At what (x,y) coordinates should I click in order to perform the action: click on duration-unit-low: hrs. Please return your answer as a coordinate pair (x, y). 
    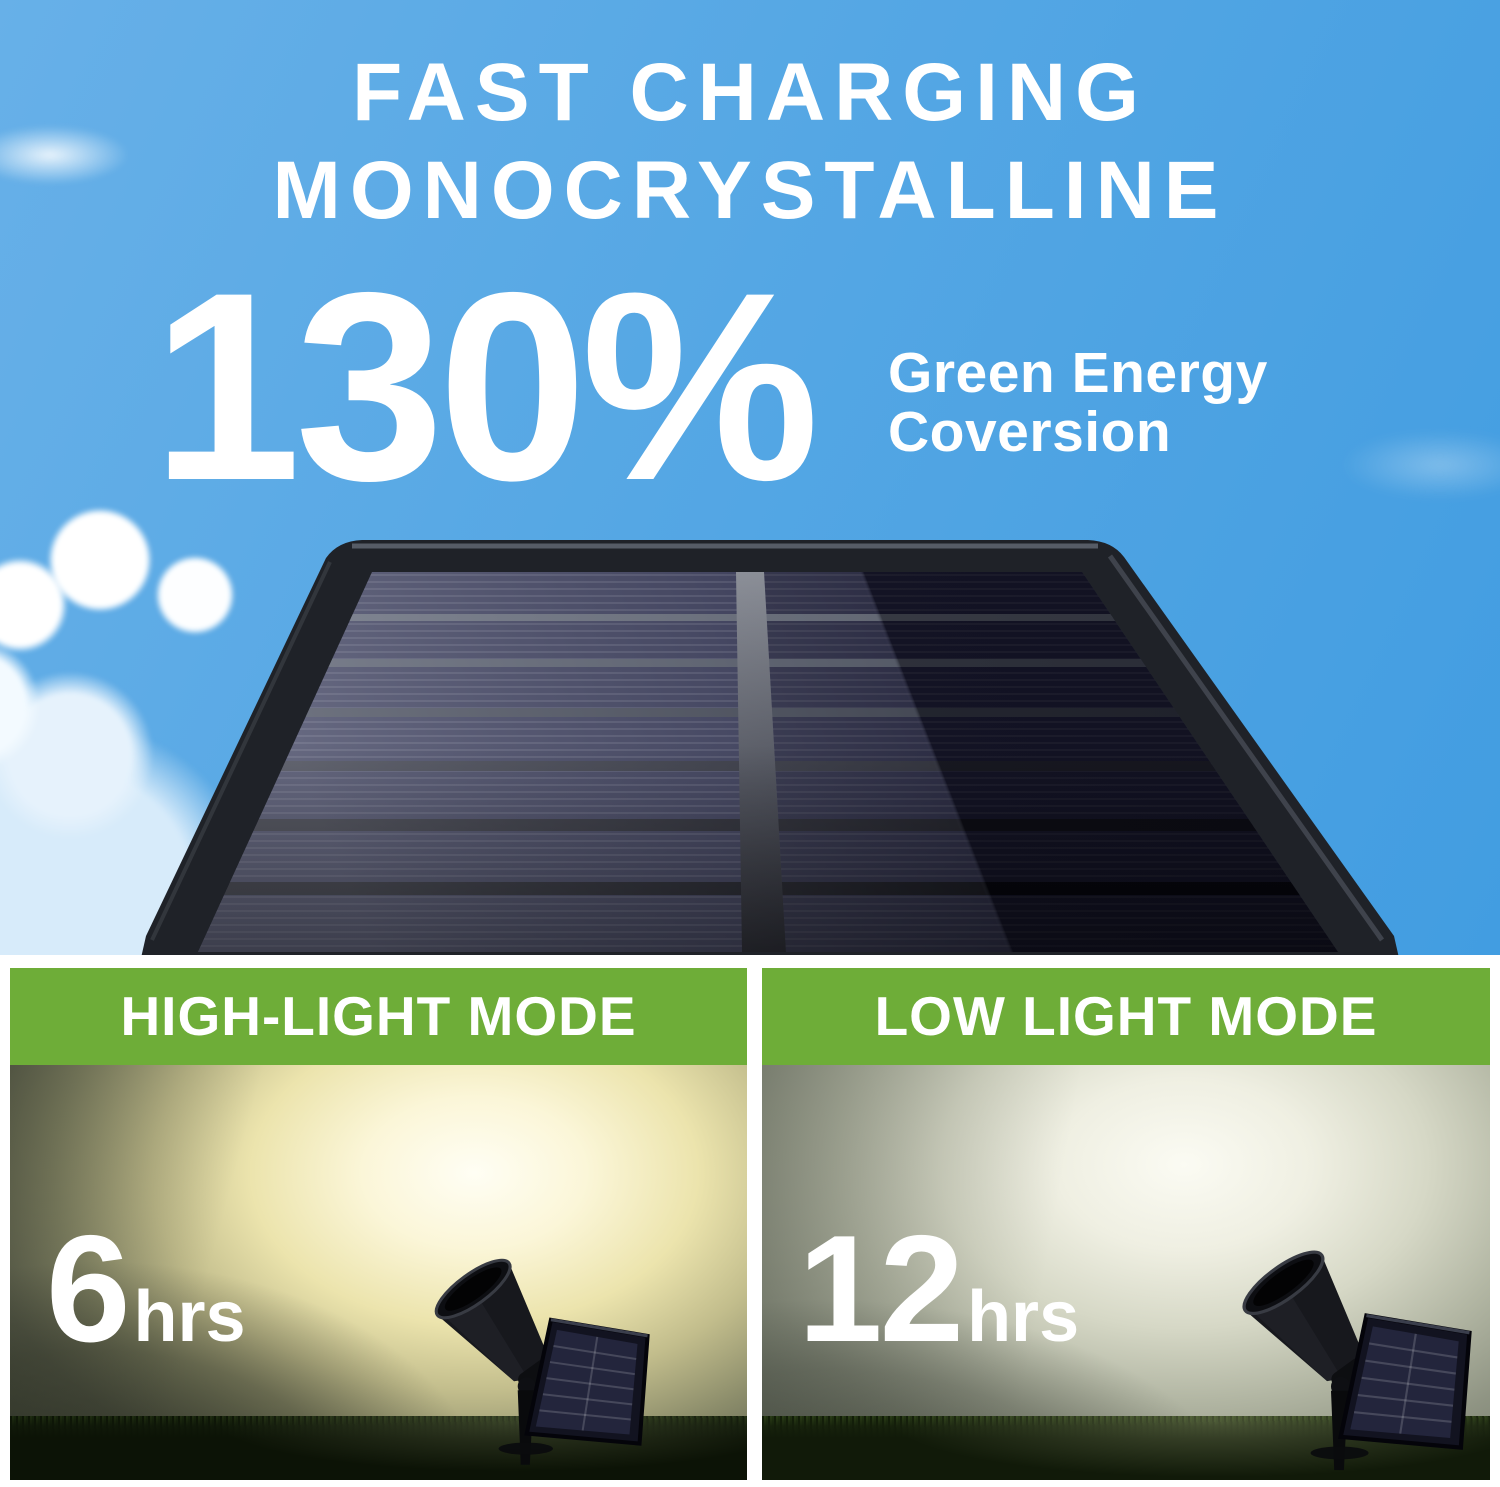
    Looking at the image, I should click on (1023, 1317).